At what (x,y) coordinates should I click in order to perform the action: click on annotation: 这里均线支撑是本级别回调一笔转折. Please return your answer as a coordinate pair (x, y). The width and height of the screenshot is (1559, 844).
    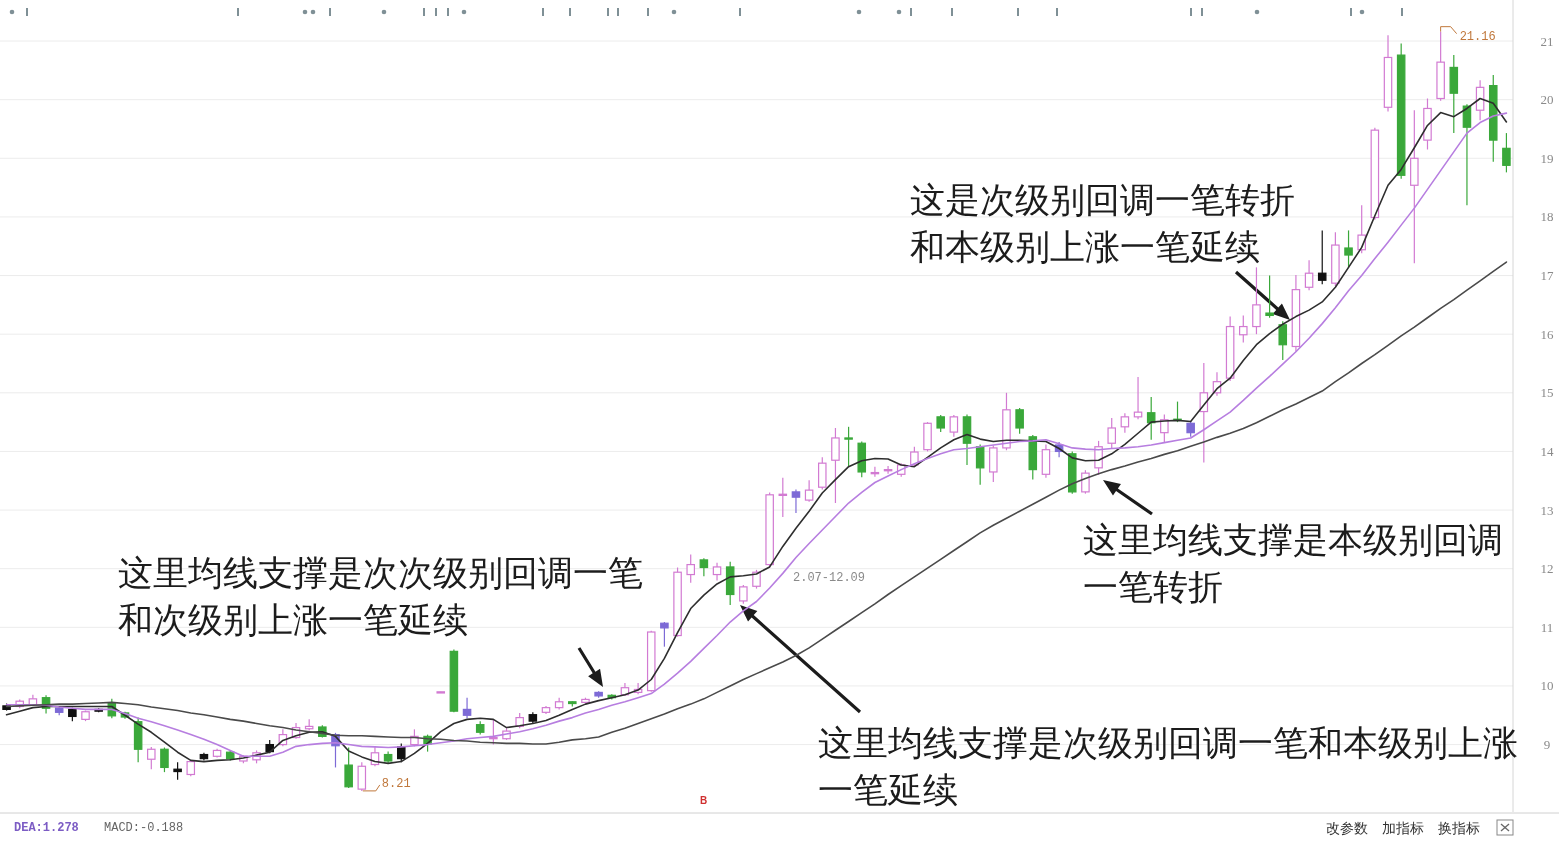
    Looking at the image, I should click on (1293, 563).